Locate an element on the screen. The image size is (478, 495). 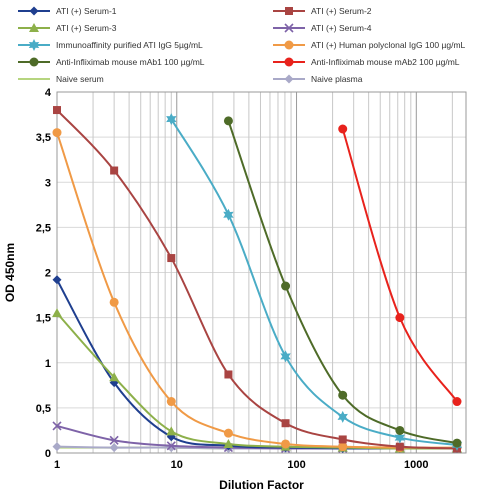
x-tick-label: 10 is located at coordinates (177, 465).